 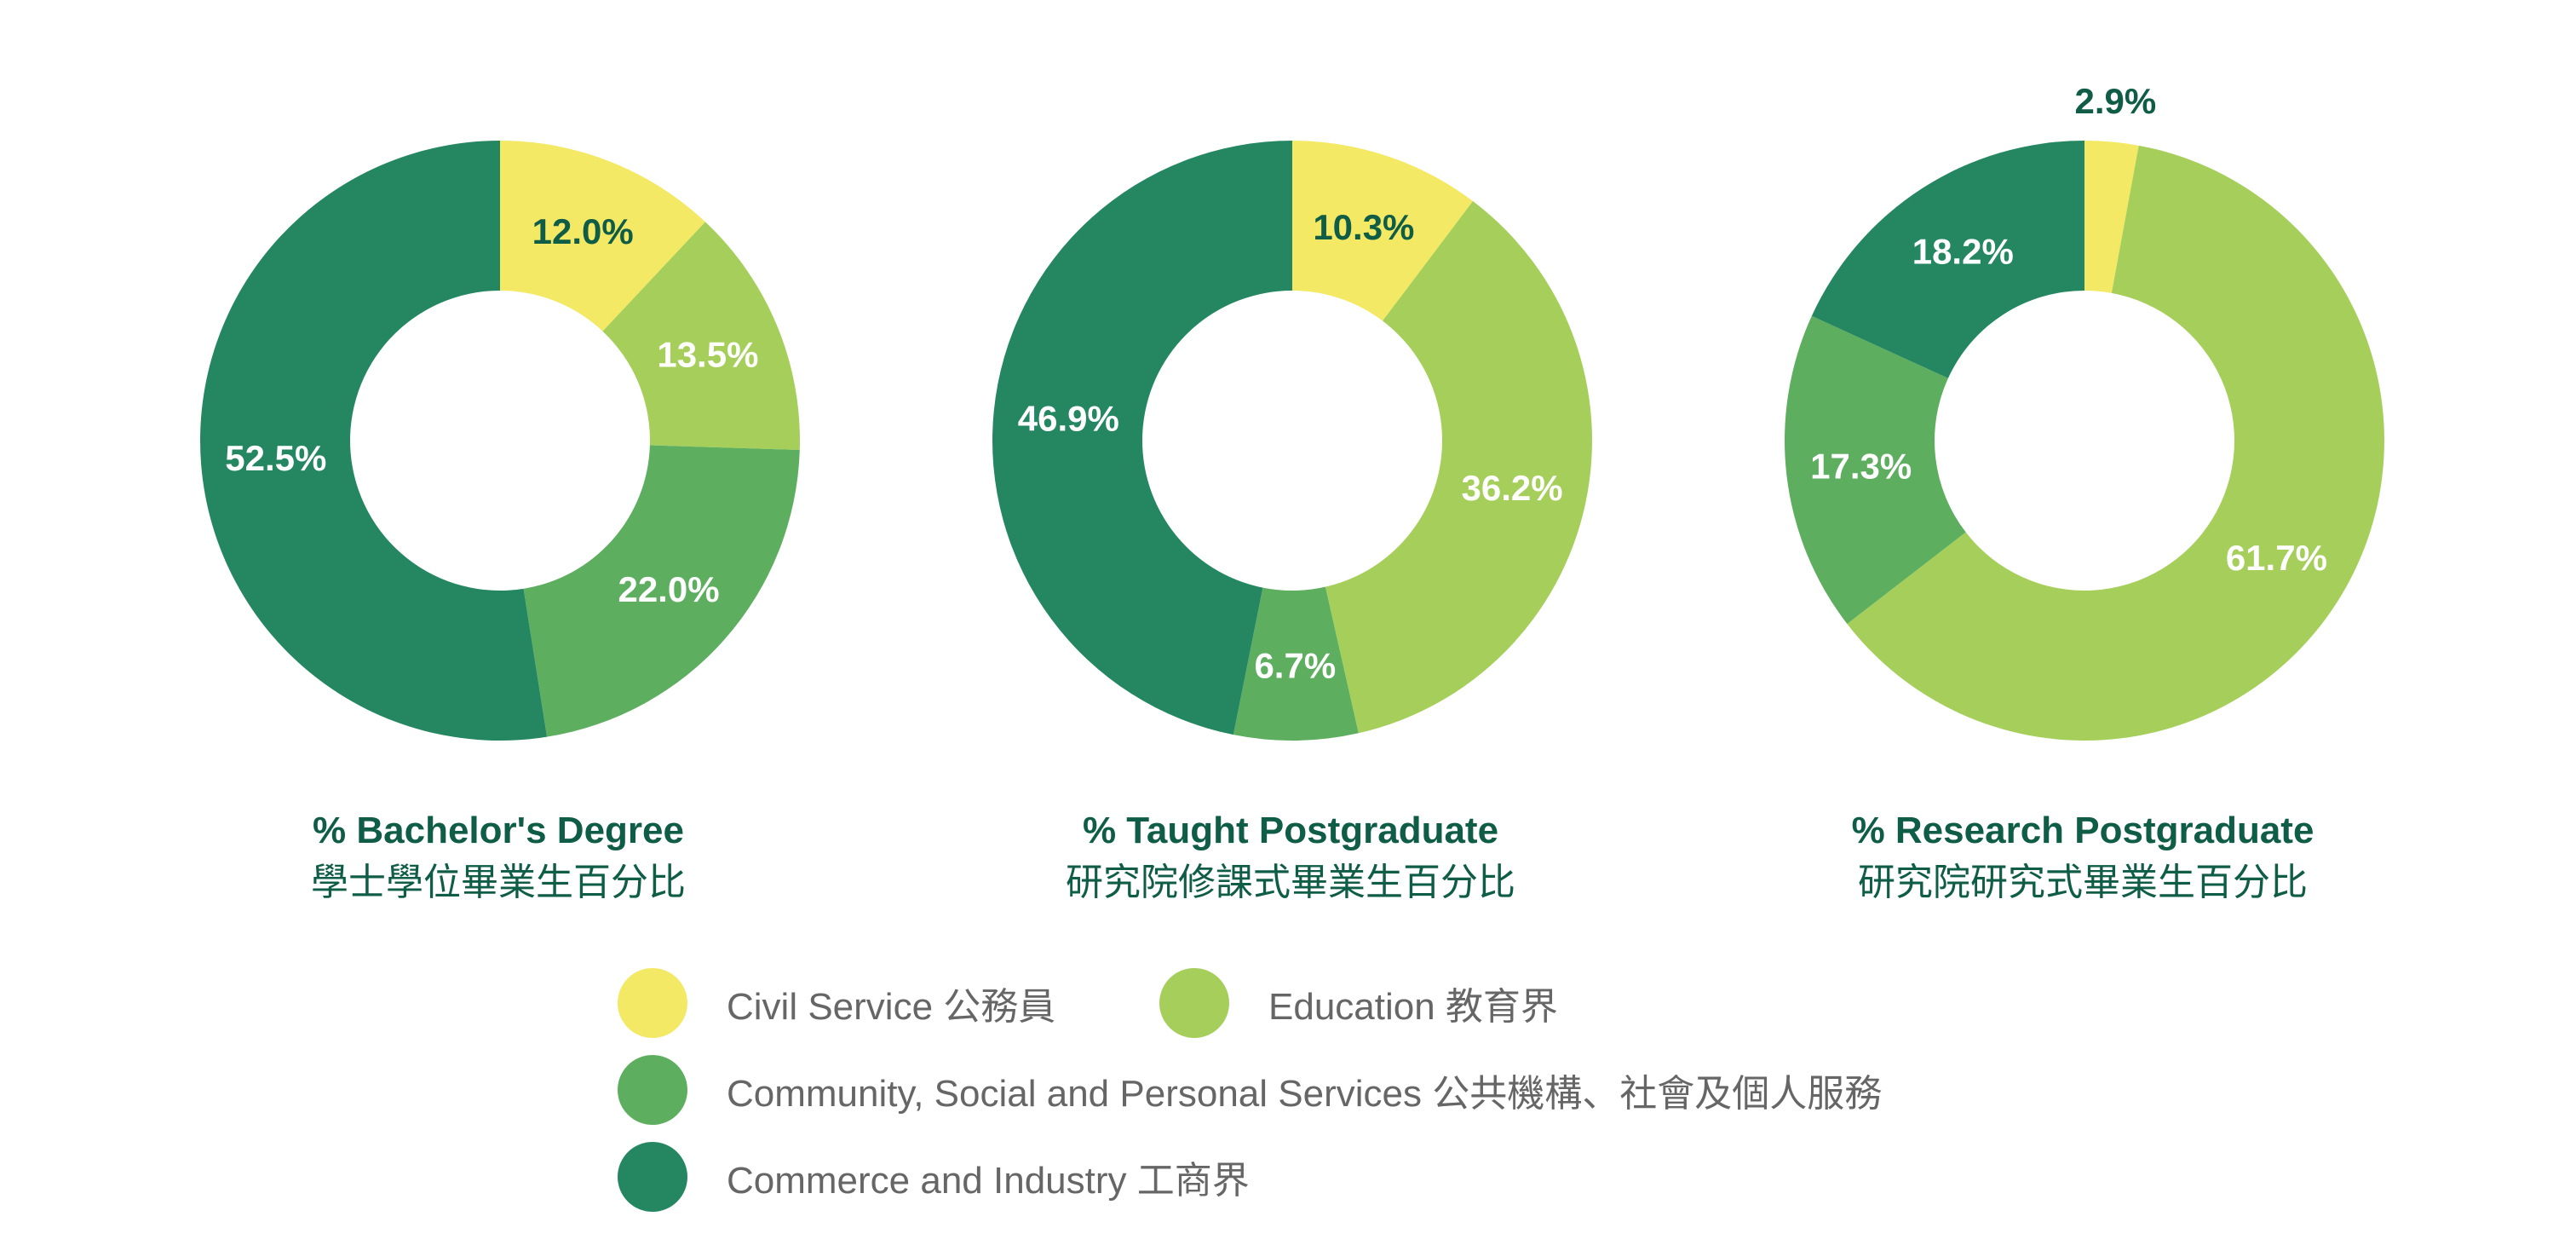 What do you see at coordinates (275, 458) in the screenshot?
I see `slice-label-commerce: 52.5%` at bounding box center [275, 458].